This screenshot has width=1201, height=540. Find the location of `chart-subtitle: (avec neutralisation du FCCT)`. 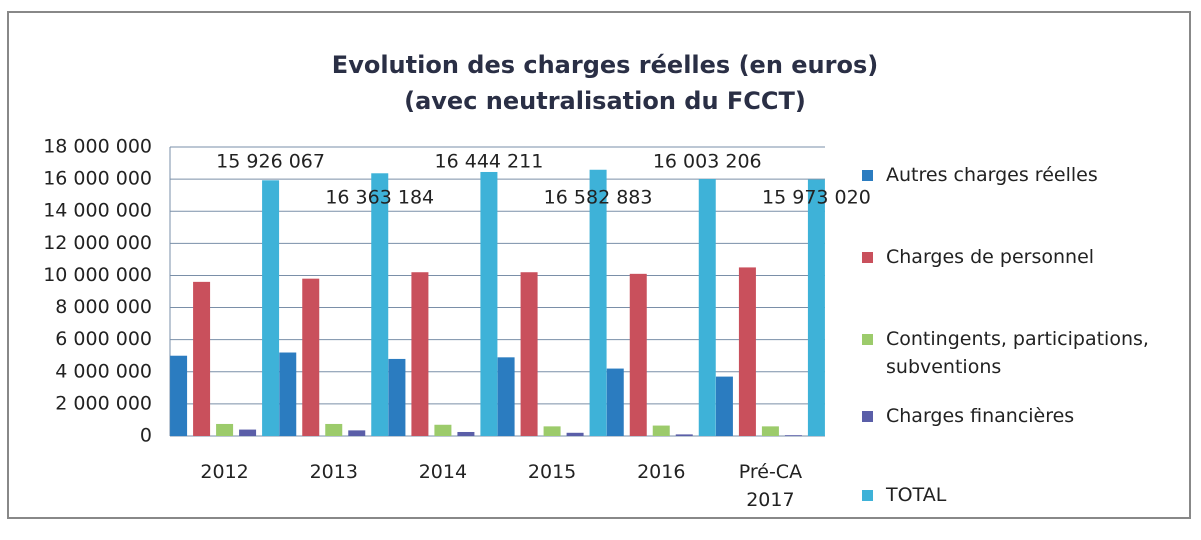

chart-subtitle: (avec neutralisation du FCCT) is located at coordinates (605, 101).